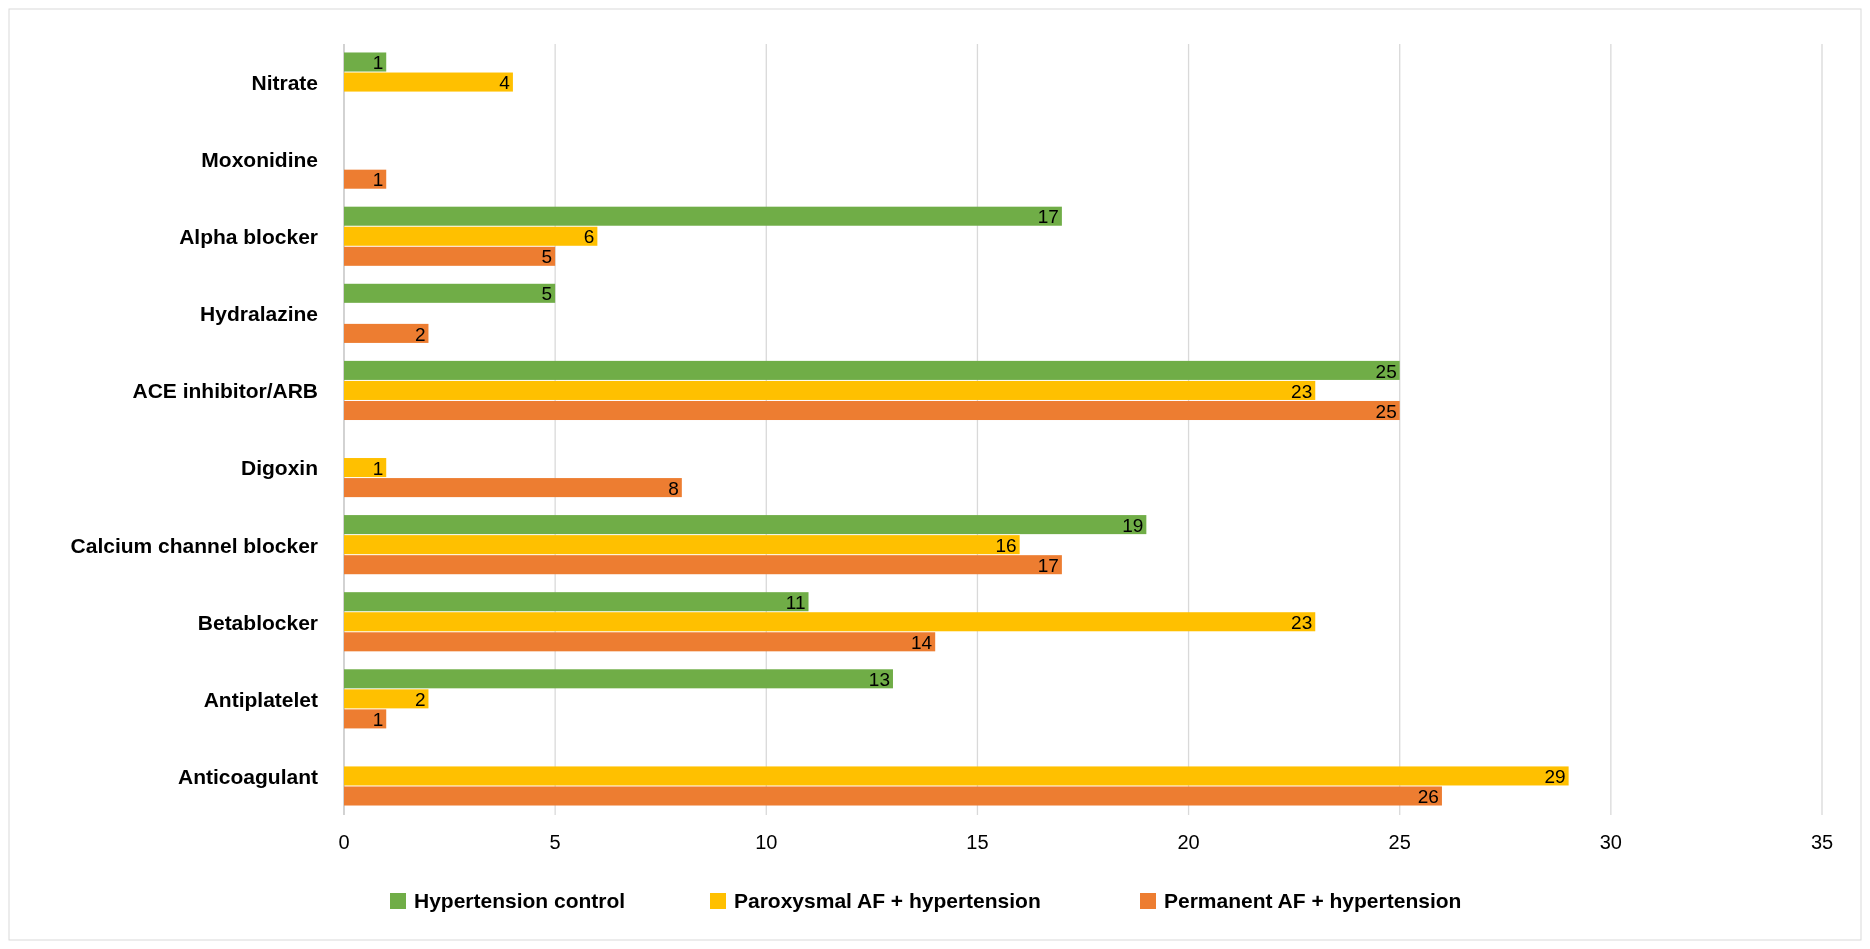 The height and width of the screenshot is (949, 1870). I want to click on y-tick-label: Antiplatelet, so click(260, 699).